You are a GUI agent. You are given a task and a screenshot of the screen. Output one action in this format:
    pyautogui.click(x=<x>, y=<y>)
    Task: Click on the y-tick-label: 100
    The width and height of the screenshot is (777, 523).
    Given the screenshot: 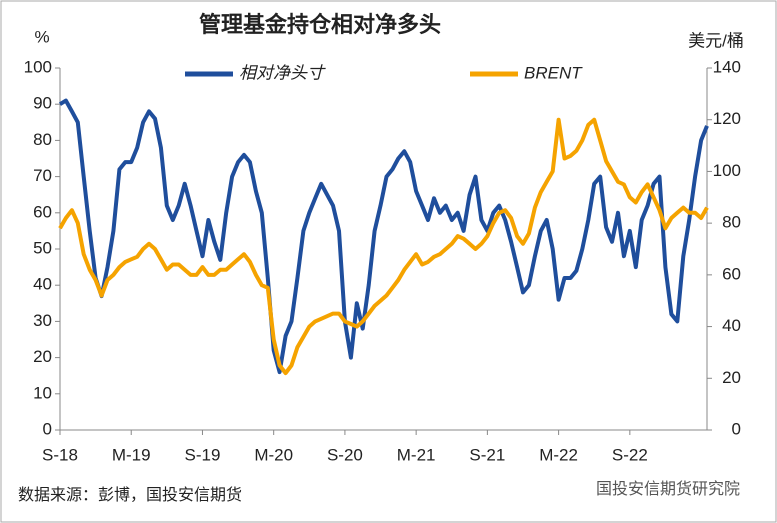 What is the action you would take?
    pyautogui.click(x=38, y=66)
    